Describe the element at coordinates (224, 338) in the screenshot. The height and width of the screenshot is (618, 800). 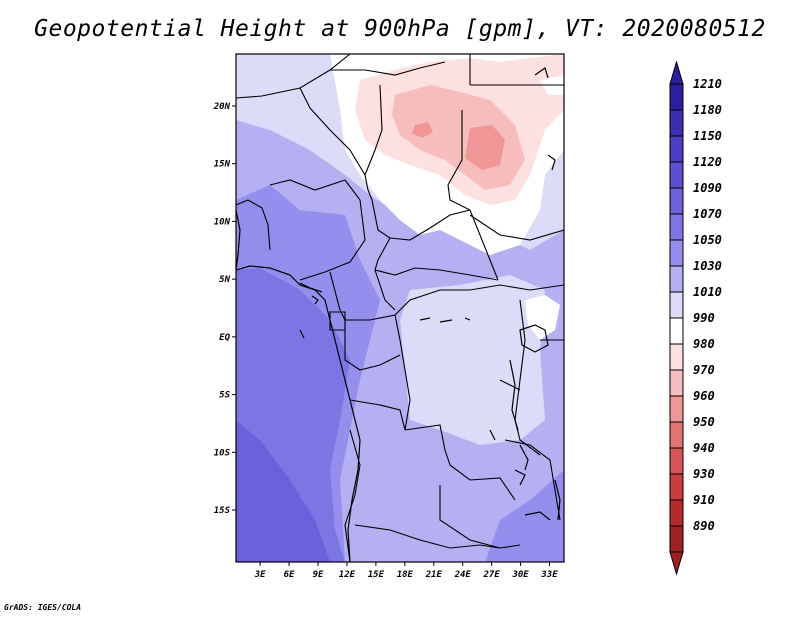
I see `lat-tick-label: EQ` at that location.